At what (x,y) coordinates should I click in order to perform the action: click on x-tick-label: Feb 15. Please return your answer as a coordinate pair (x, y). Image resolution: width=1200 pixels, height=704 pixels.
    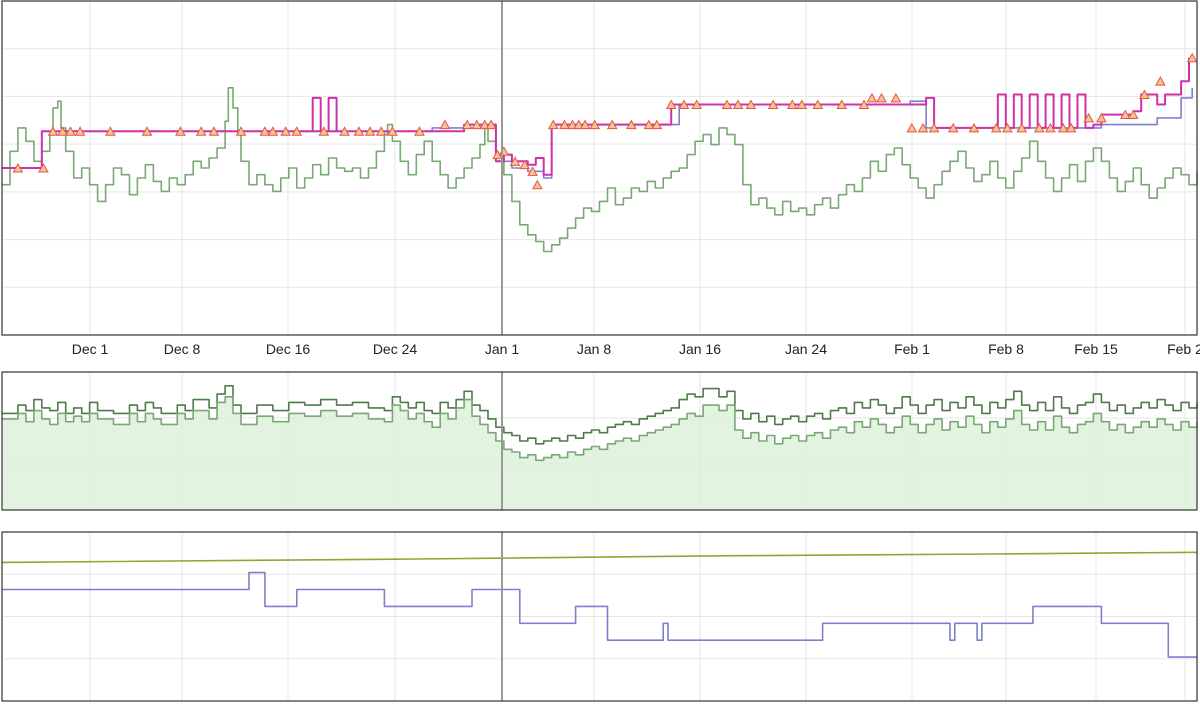
    Looking at the image, I should click on (1096, 349).